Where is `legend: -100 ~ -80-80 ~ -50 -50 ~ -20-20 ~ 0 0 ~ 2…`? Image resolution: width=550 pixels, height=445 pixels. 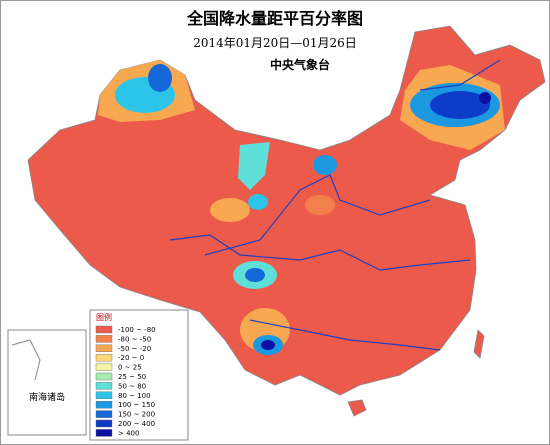 legend: -100 ~ -80-80 ~ -50 -50 ~ -20-20 ~ 0 0 ~ 2… is located at coordinates (125, 381).